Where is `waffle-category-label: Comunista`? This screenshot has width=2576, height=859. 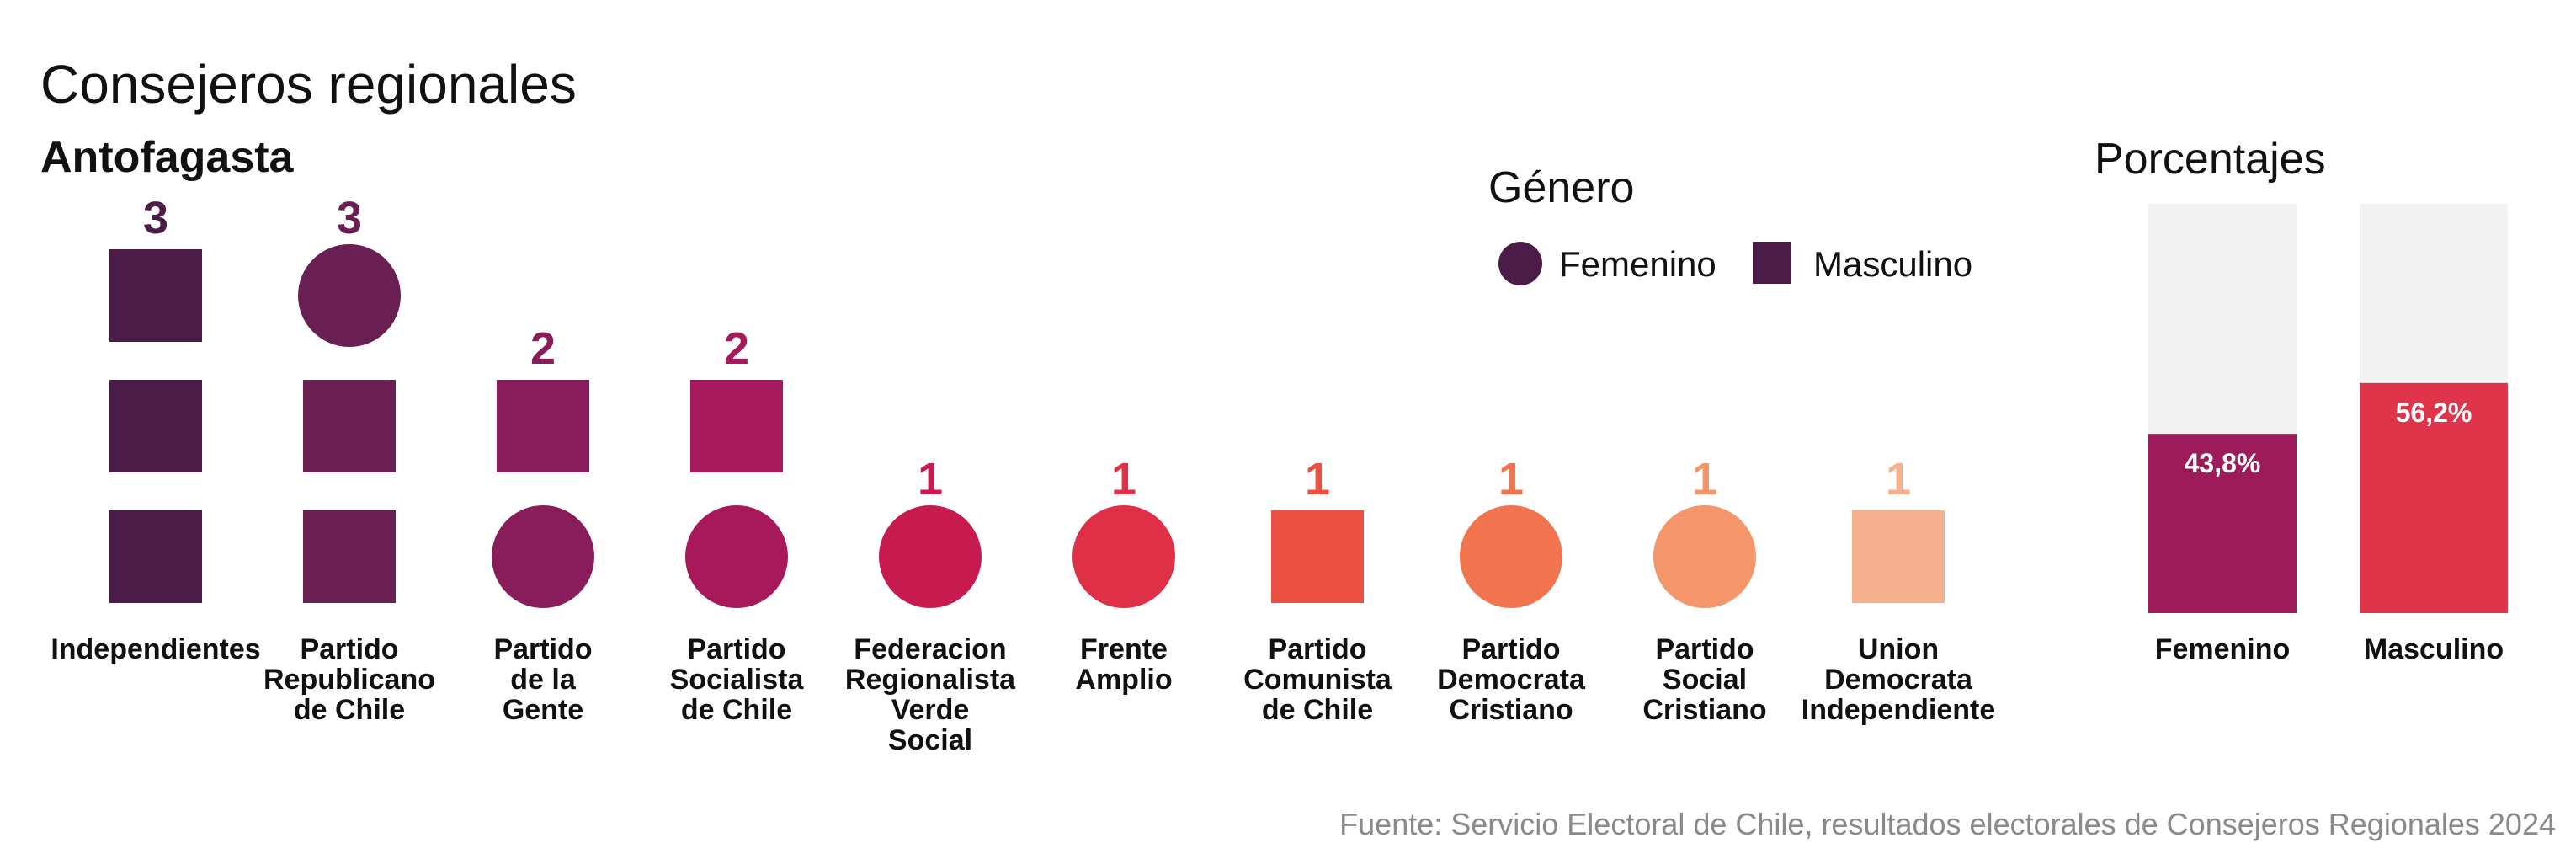
waffle-category-label: Comunista is located at coordinates (1317, 680).